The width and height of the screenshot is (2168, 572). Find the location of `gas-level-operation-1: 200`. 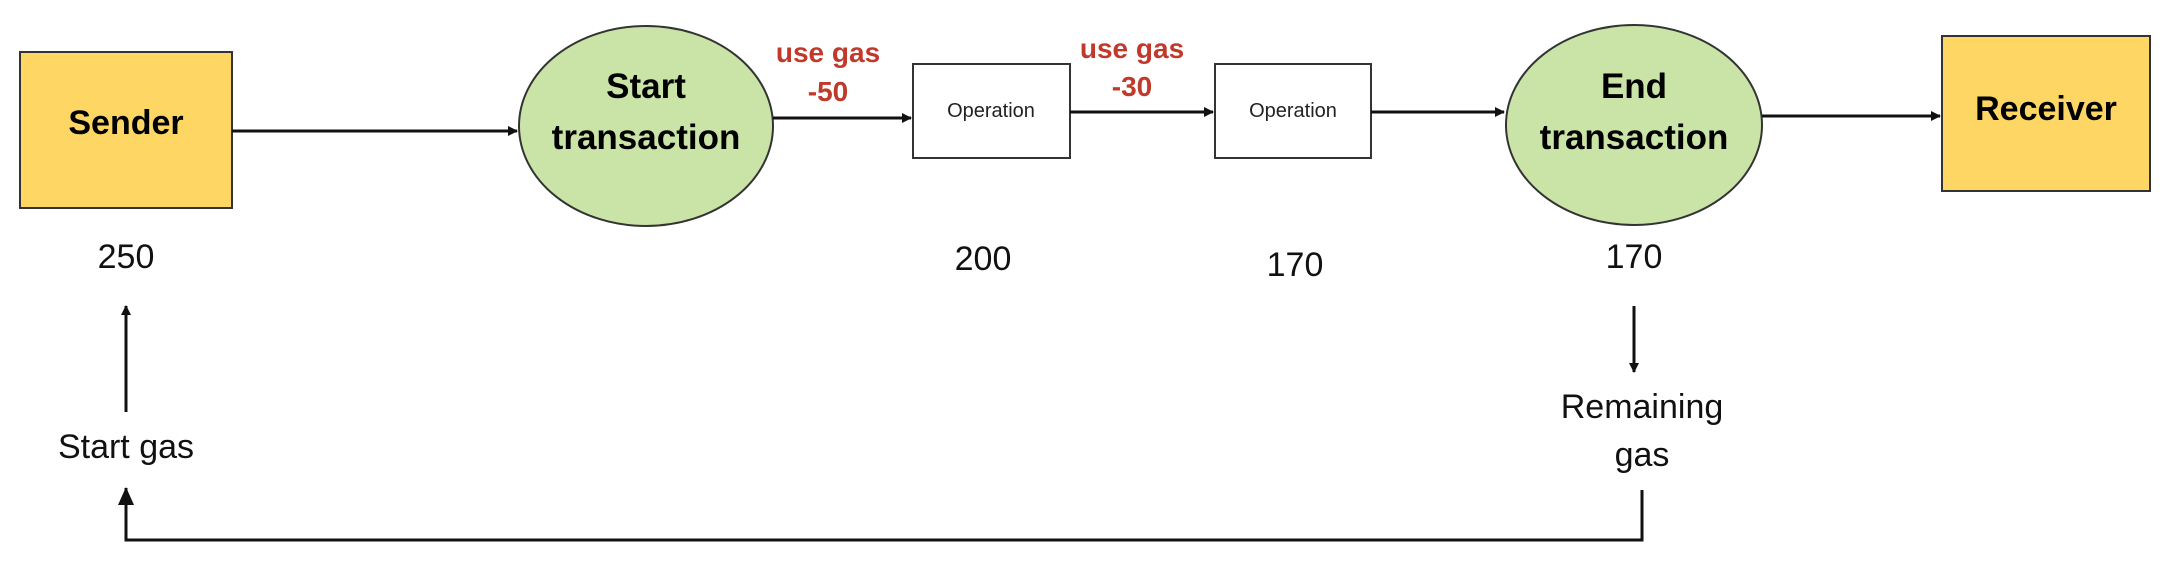

gas-level-operation-1: 200 is located at coordinates (983, 259).